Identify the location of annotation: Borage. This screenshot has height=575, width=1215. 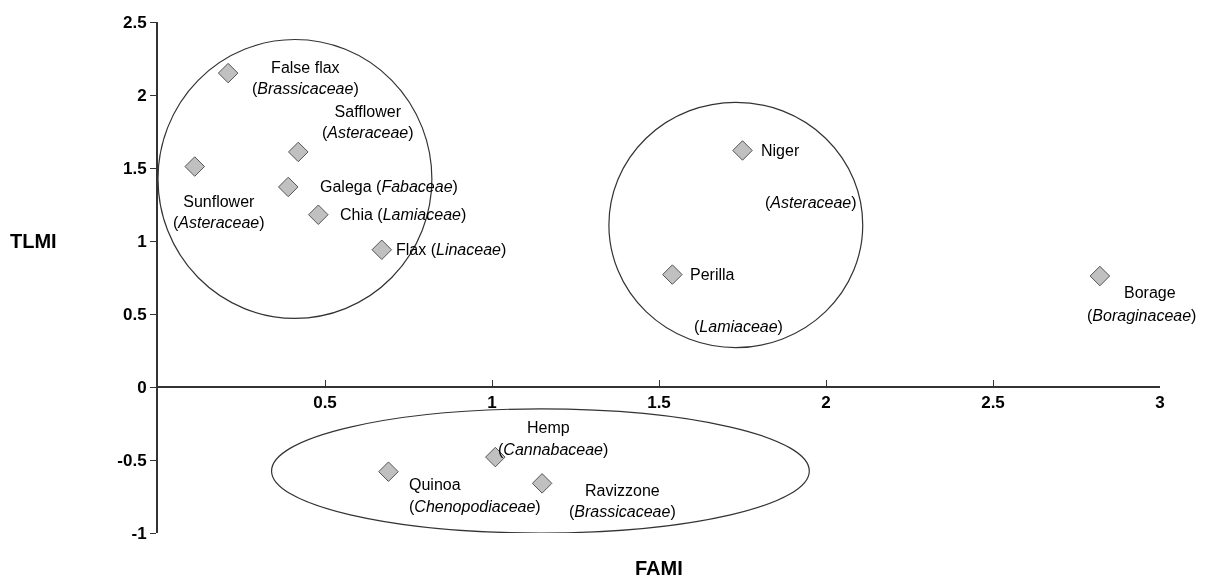
(1150, 292).